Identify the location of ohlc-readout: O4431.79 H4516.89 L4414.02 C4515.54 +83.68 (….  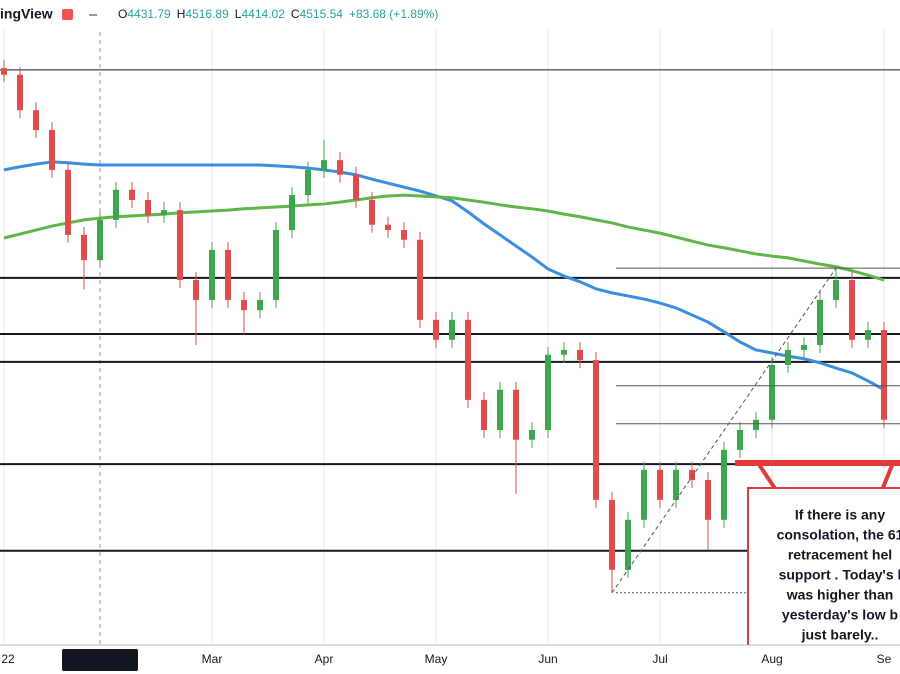
(278, 14).